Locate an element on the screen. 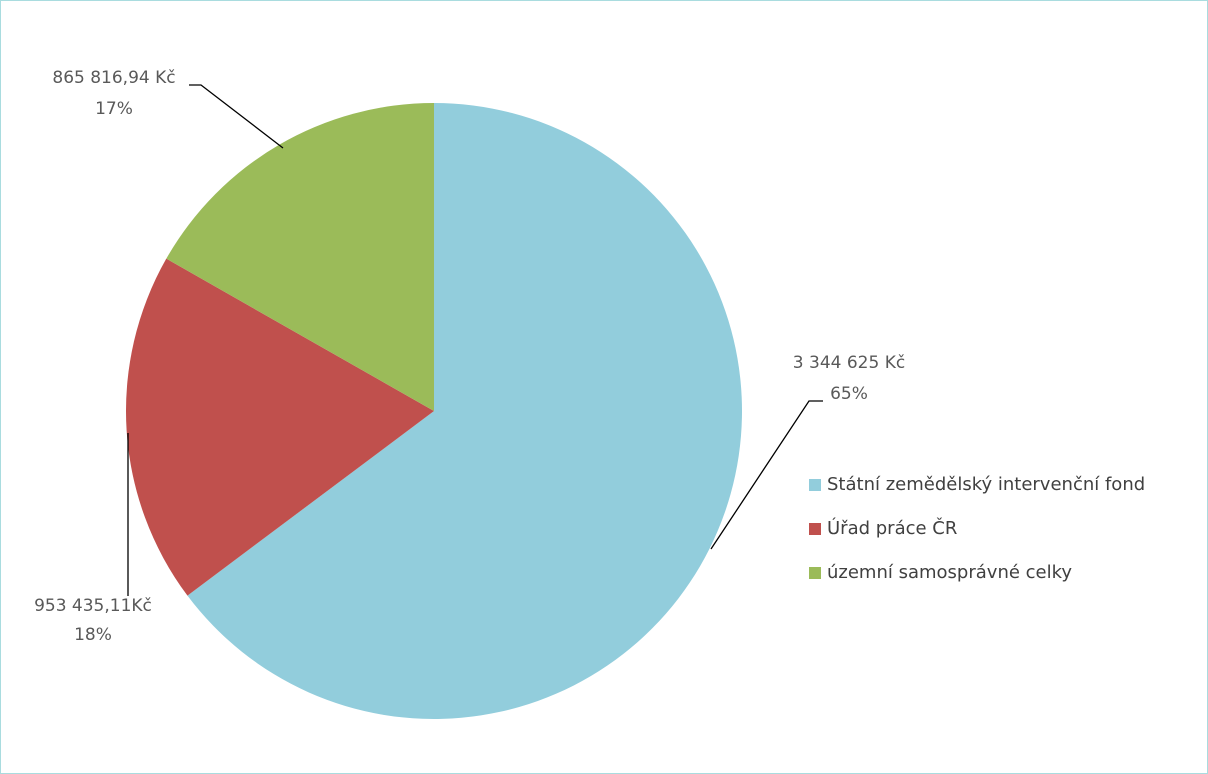 The height and width of the screenshot is (774, 1208). percent-label: 18% is located at coordinates (93, 635).